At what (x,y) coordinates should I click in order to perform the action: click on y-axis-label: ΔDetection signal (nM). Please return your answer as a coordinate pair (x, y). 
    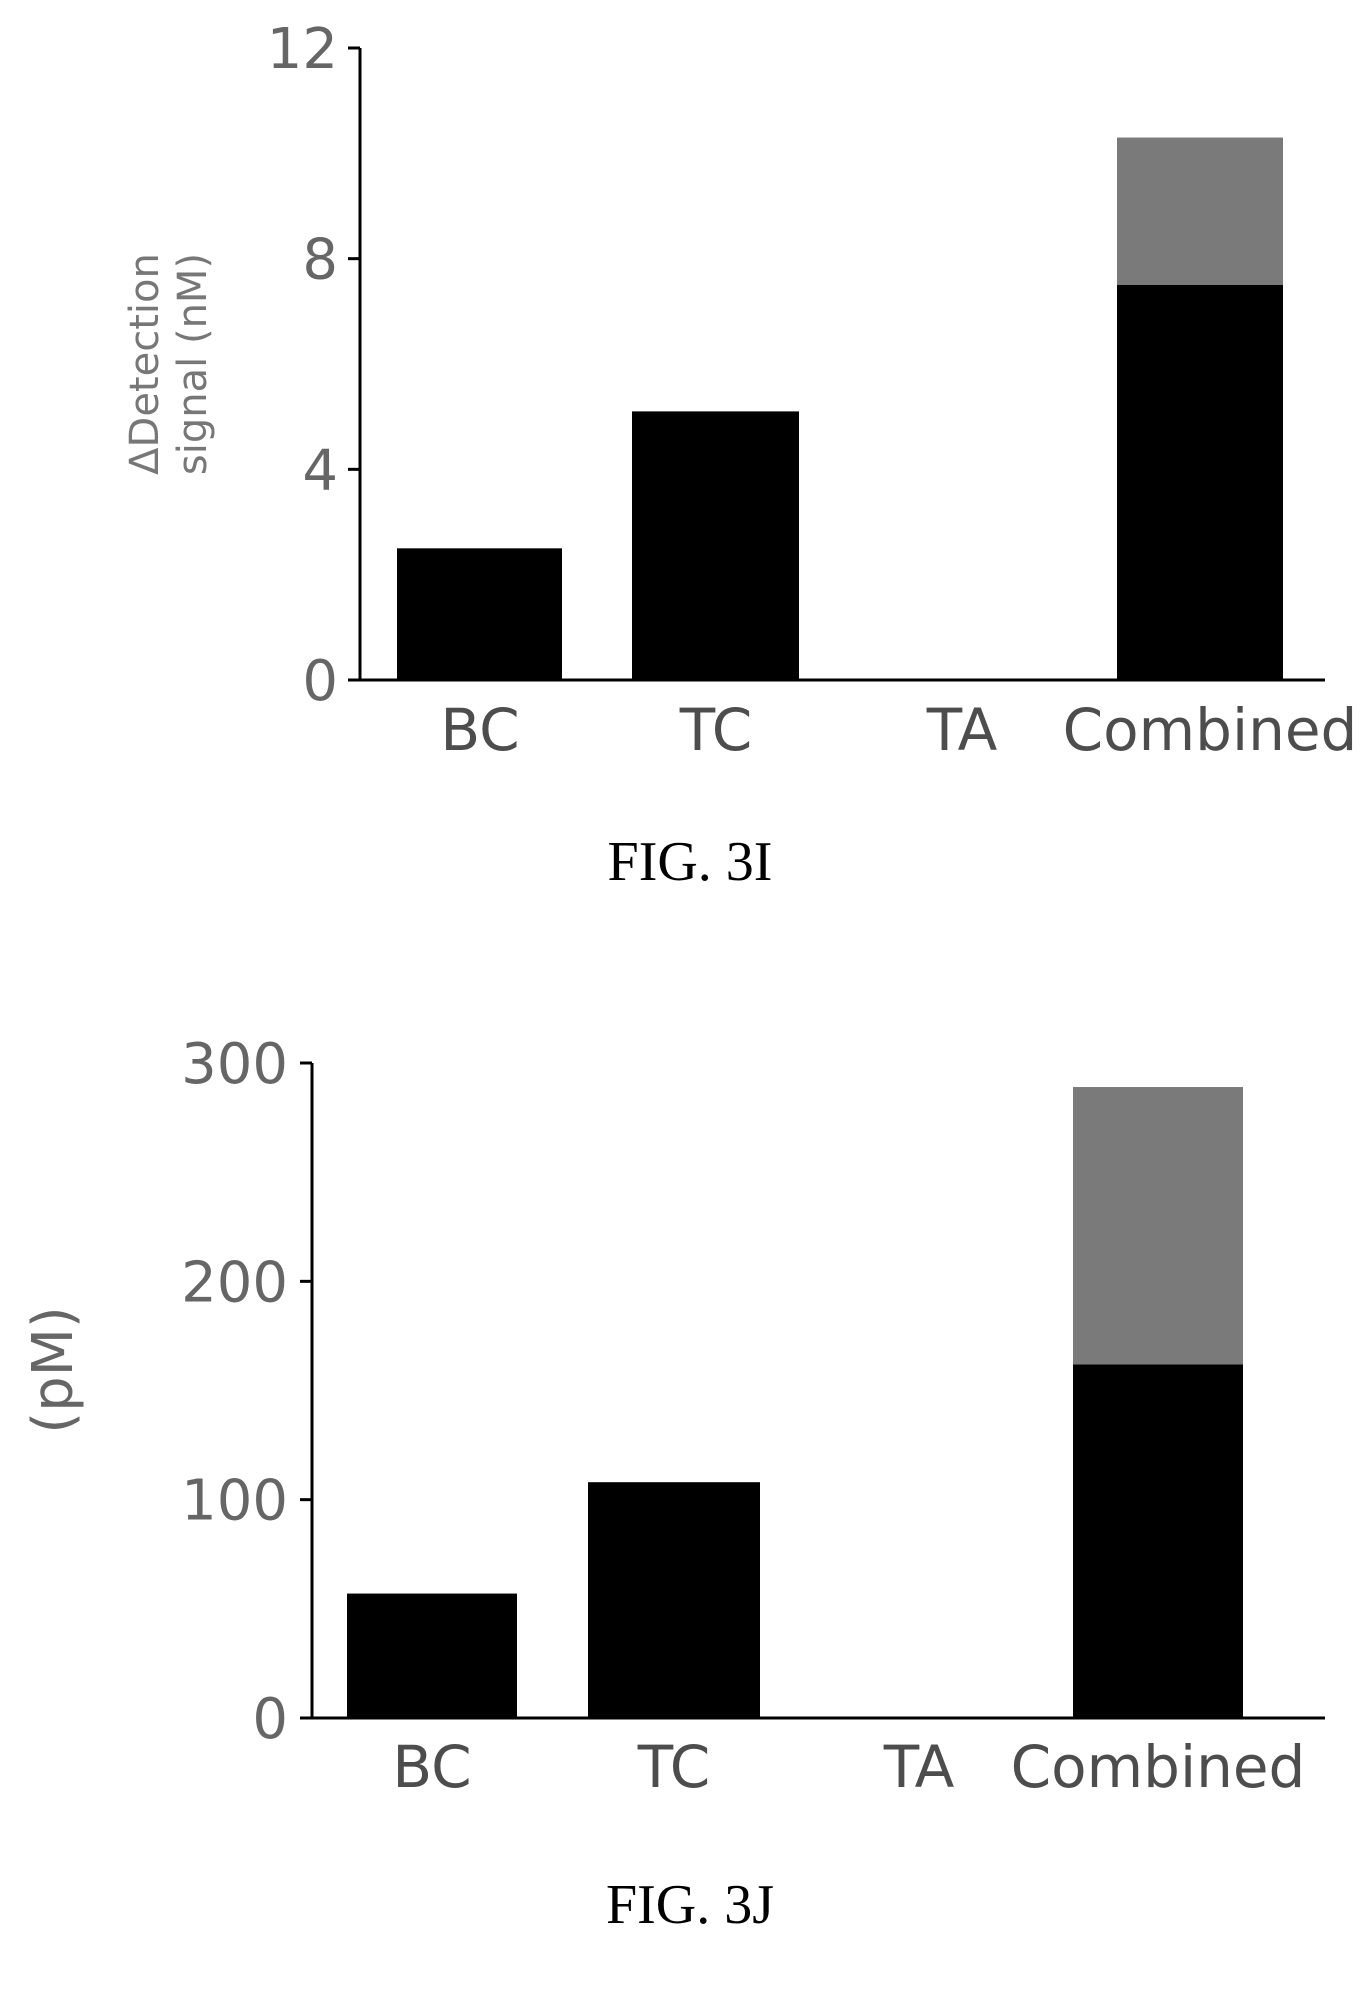
    Looking at the image, I should click on (169, 364).